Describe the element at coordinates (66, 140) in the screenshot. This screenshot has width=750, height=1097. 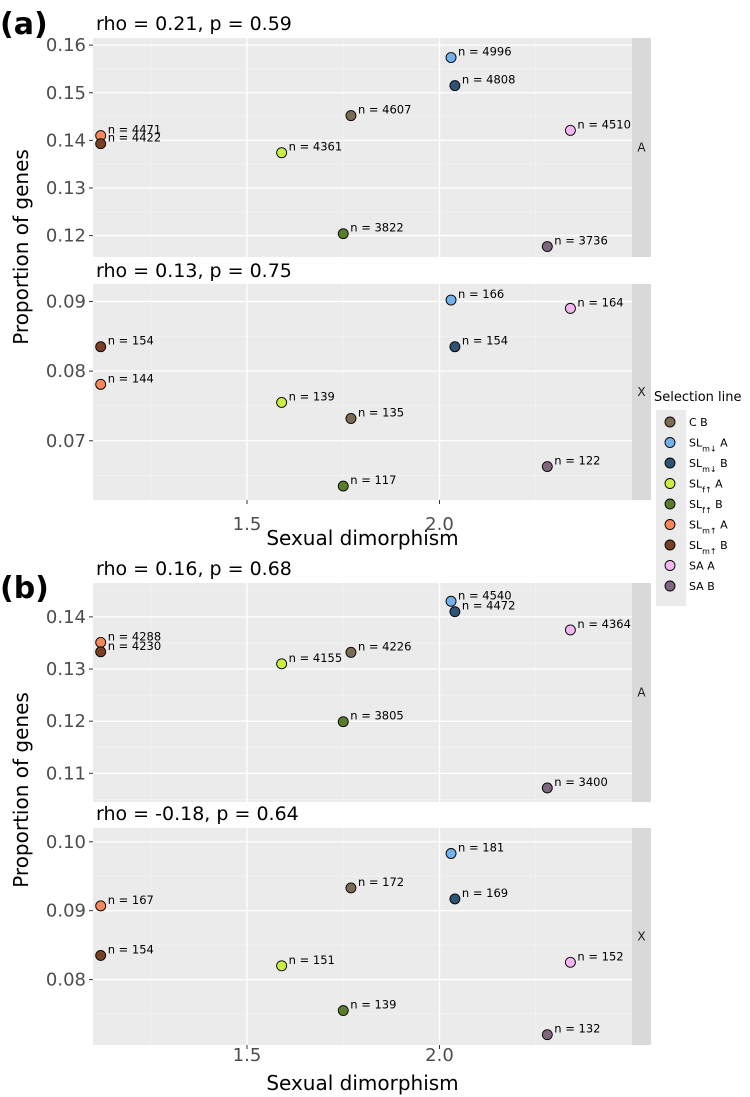
I see `y-tick-label: 0.14` at that location.